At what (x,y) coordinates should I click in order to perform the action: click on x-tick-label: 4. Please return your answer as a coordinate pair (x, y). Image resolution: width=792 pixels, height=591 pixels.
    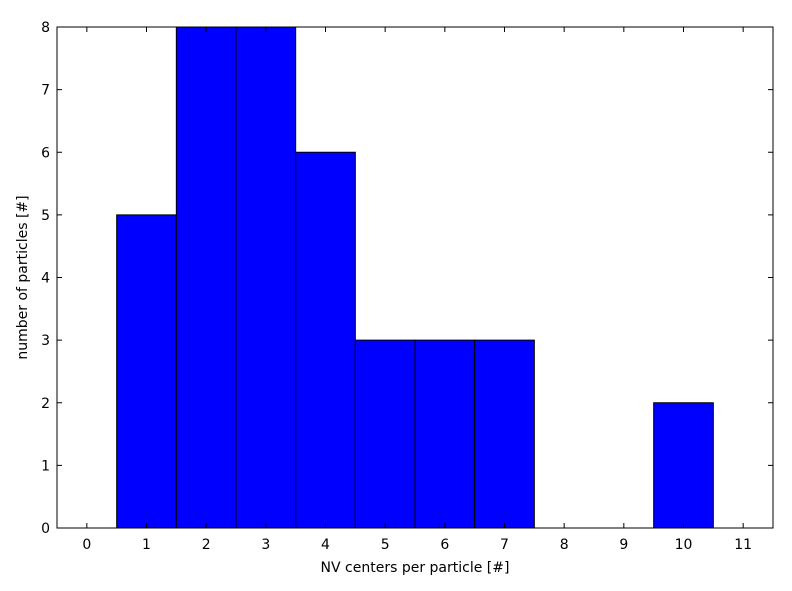
    Looking at the image, I should click on (325, 545).